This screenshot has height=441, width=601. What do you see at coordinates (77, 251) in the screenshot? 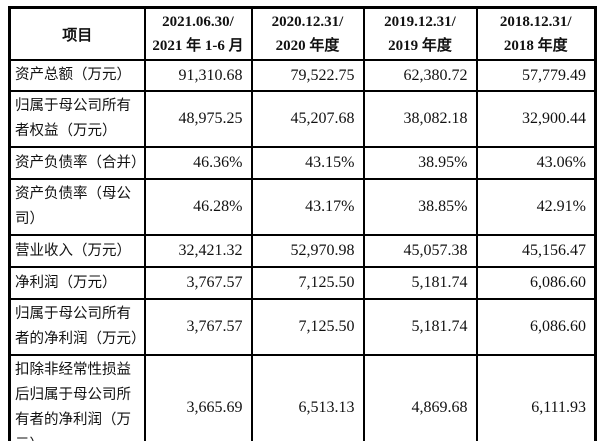
I see `row-label-cell: 营业收入（万元）` at bounding box center [77, 251].